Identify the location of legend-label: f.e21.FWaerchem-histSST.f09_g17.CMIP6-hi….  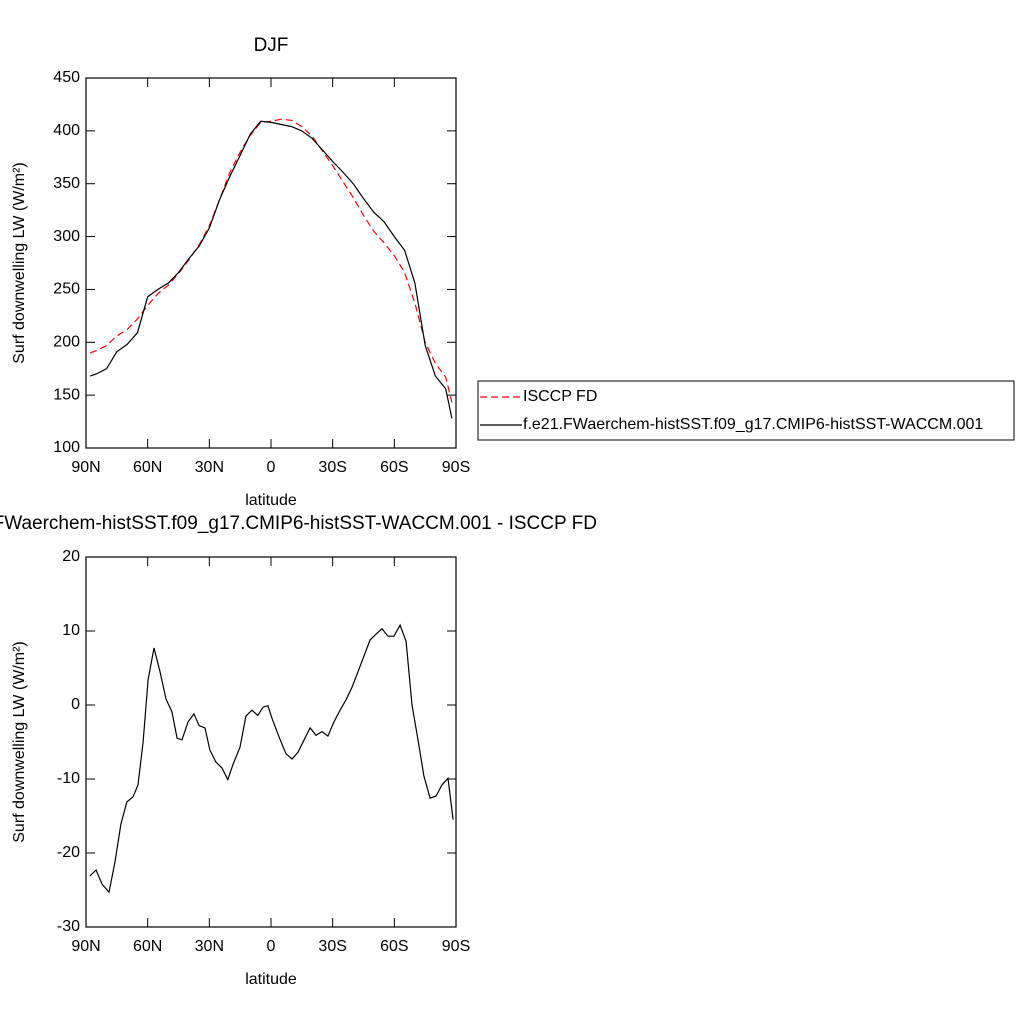
(753, 424).